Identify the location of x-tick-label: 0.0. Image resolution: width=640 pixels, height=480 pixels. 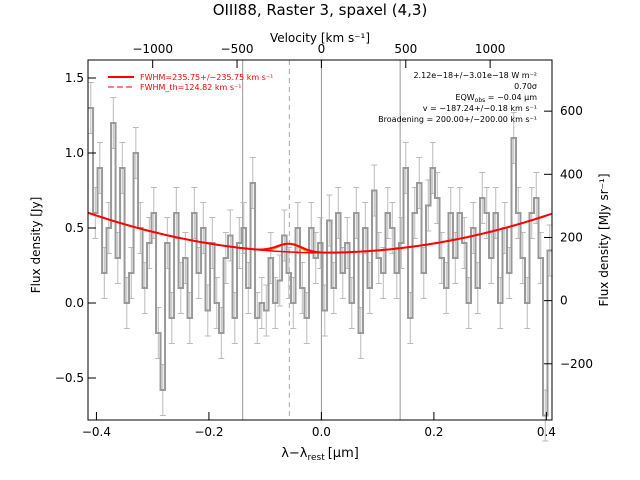
(321, 432).